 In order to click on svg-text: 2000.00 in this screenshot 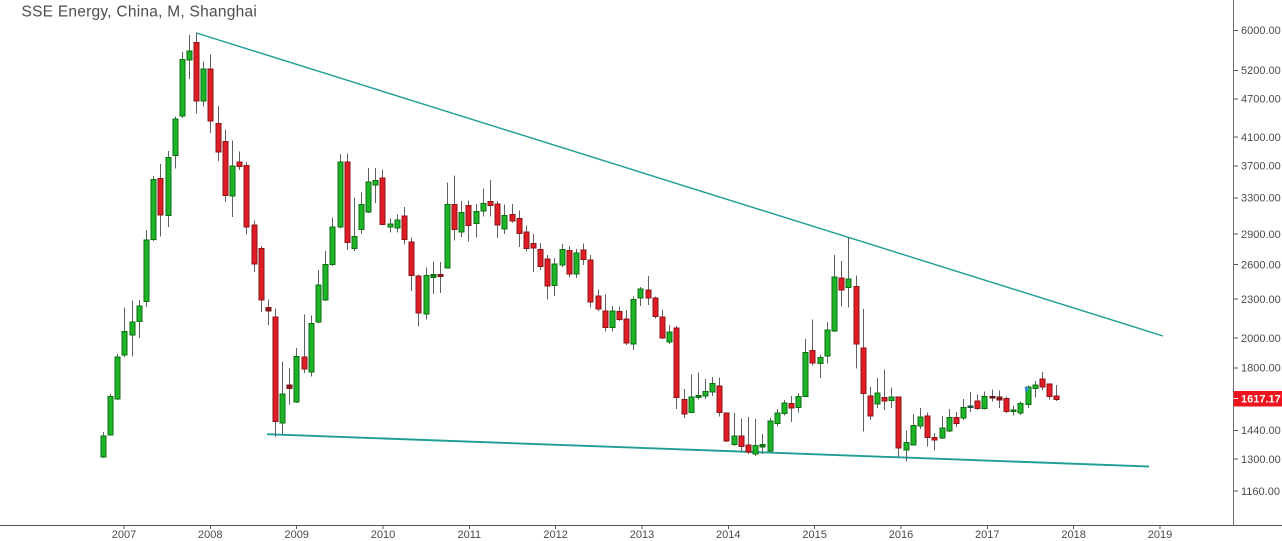, I will do `click(1261, 339)`.